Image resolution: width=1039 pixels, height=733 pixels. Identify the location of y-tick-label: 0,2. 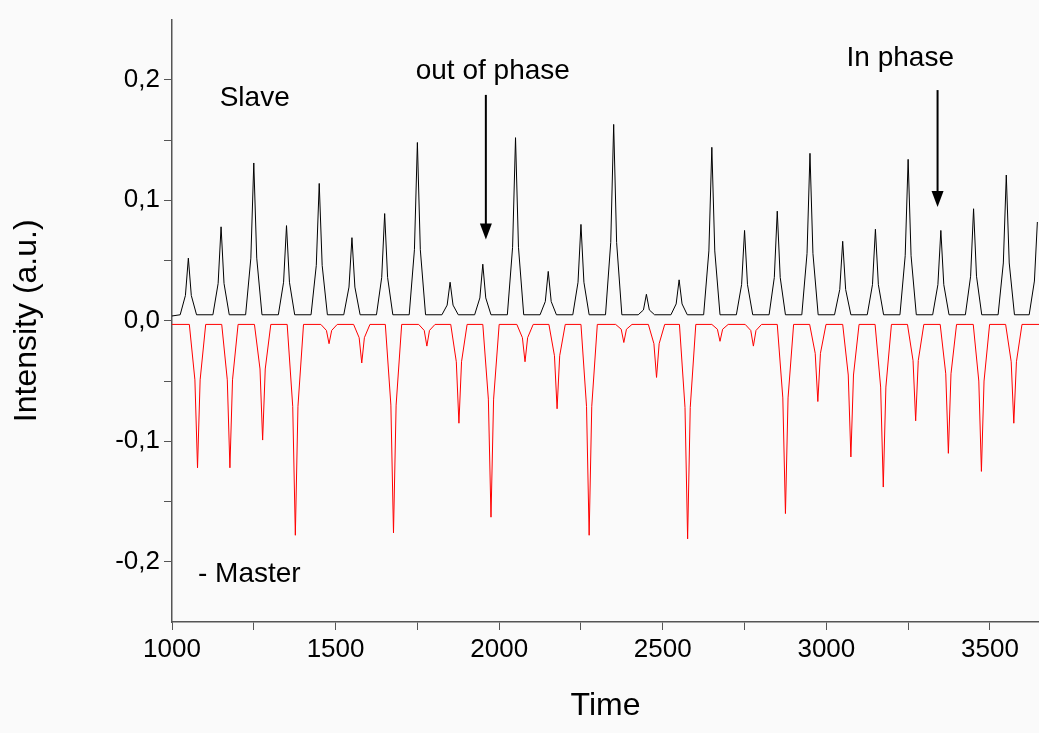
(141, 78).